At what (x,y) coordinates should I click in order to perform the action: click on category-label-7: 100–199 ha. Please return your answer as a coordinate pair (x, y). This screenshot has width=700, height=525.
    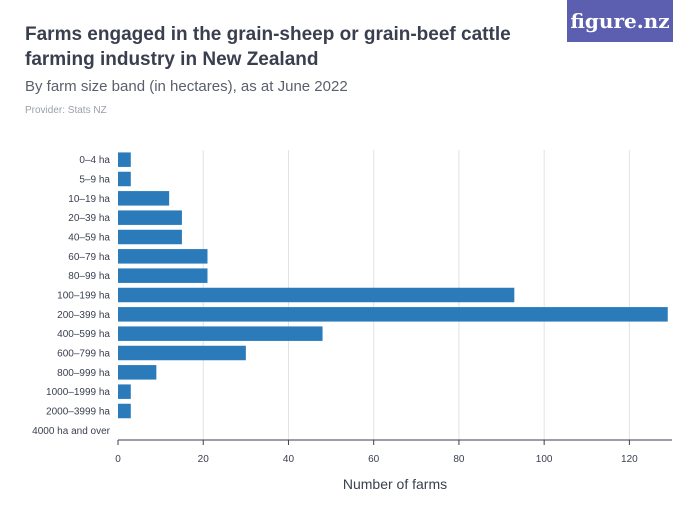
    Looking at the image, I should click on (83, 296).